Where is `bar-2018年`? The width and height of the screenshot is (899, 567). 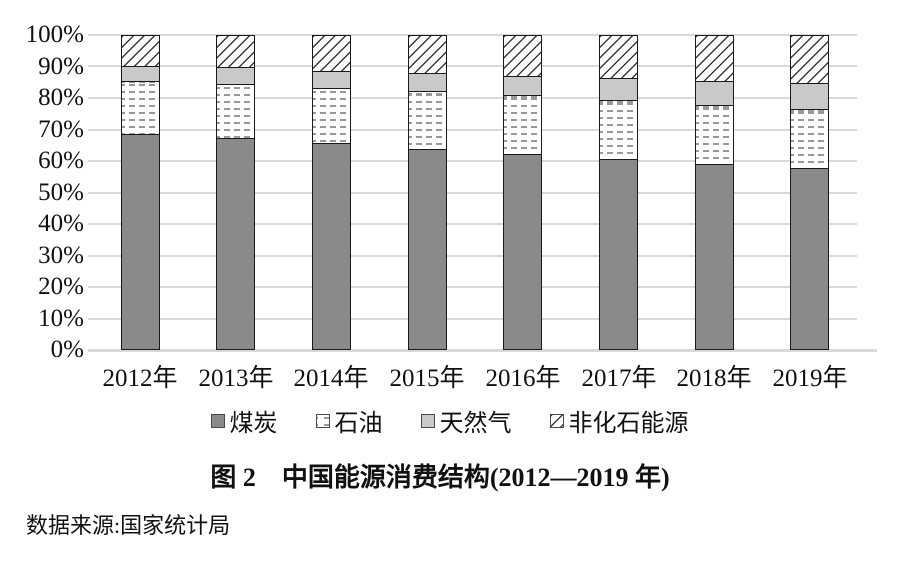 bar-2018年 is located at coordinates (714, 192).